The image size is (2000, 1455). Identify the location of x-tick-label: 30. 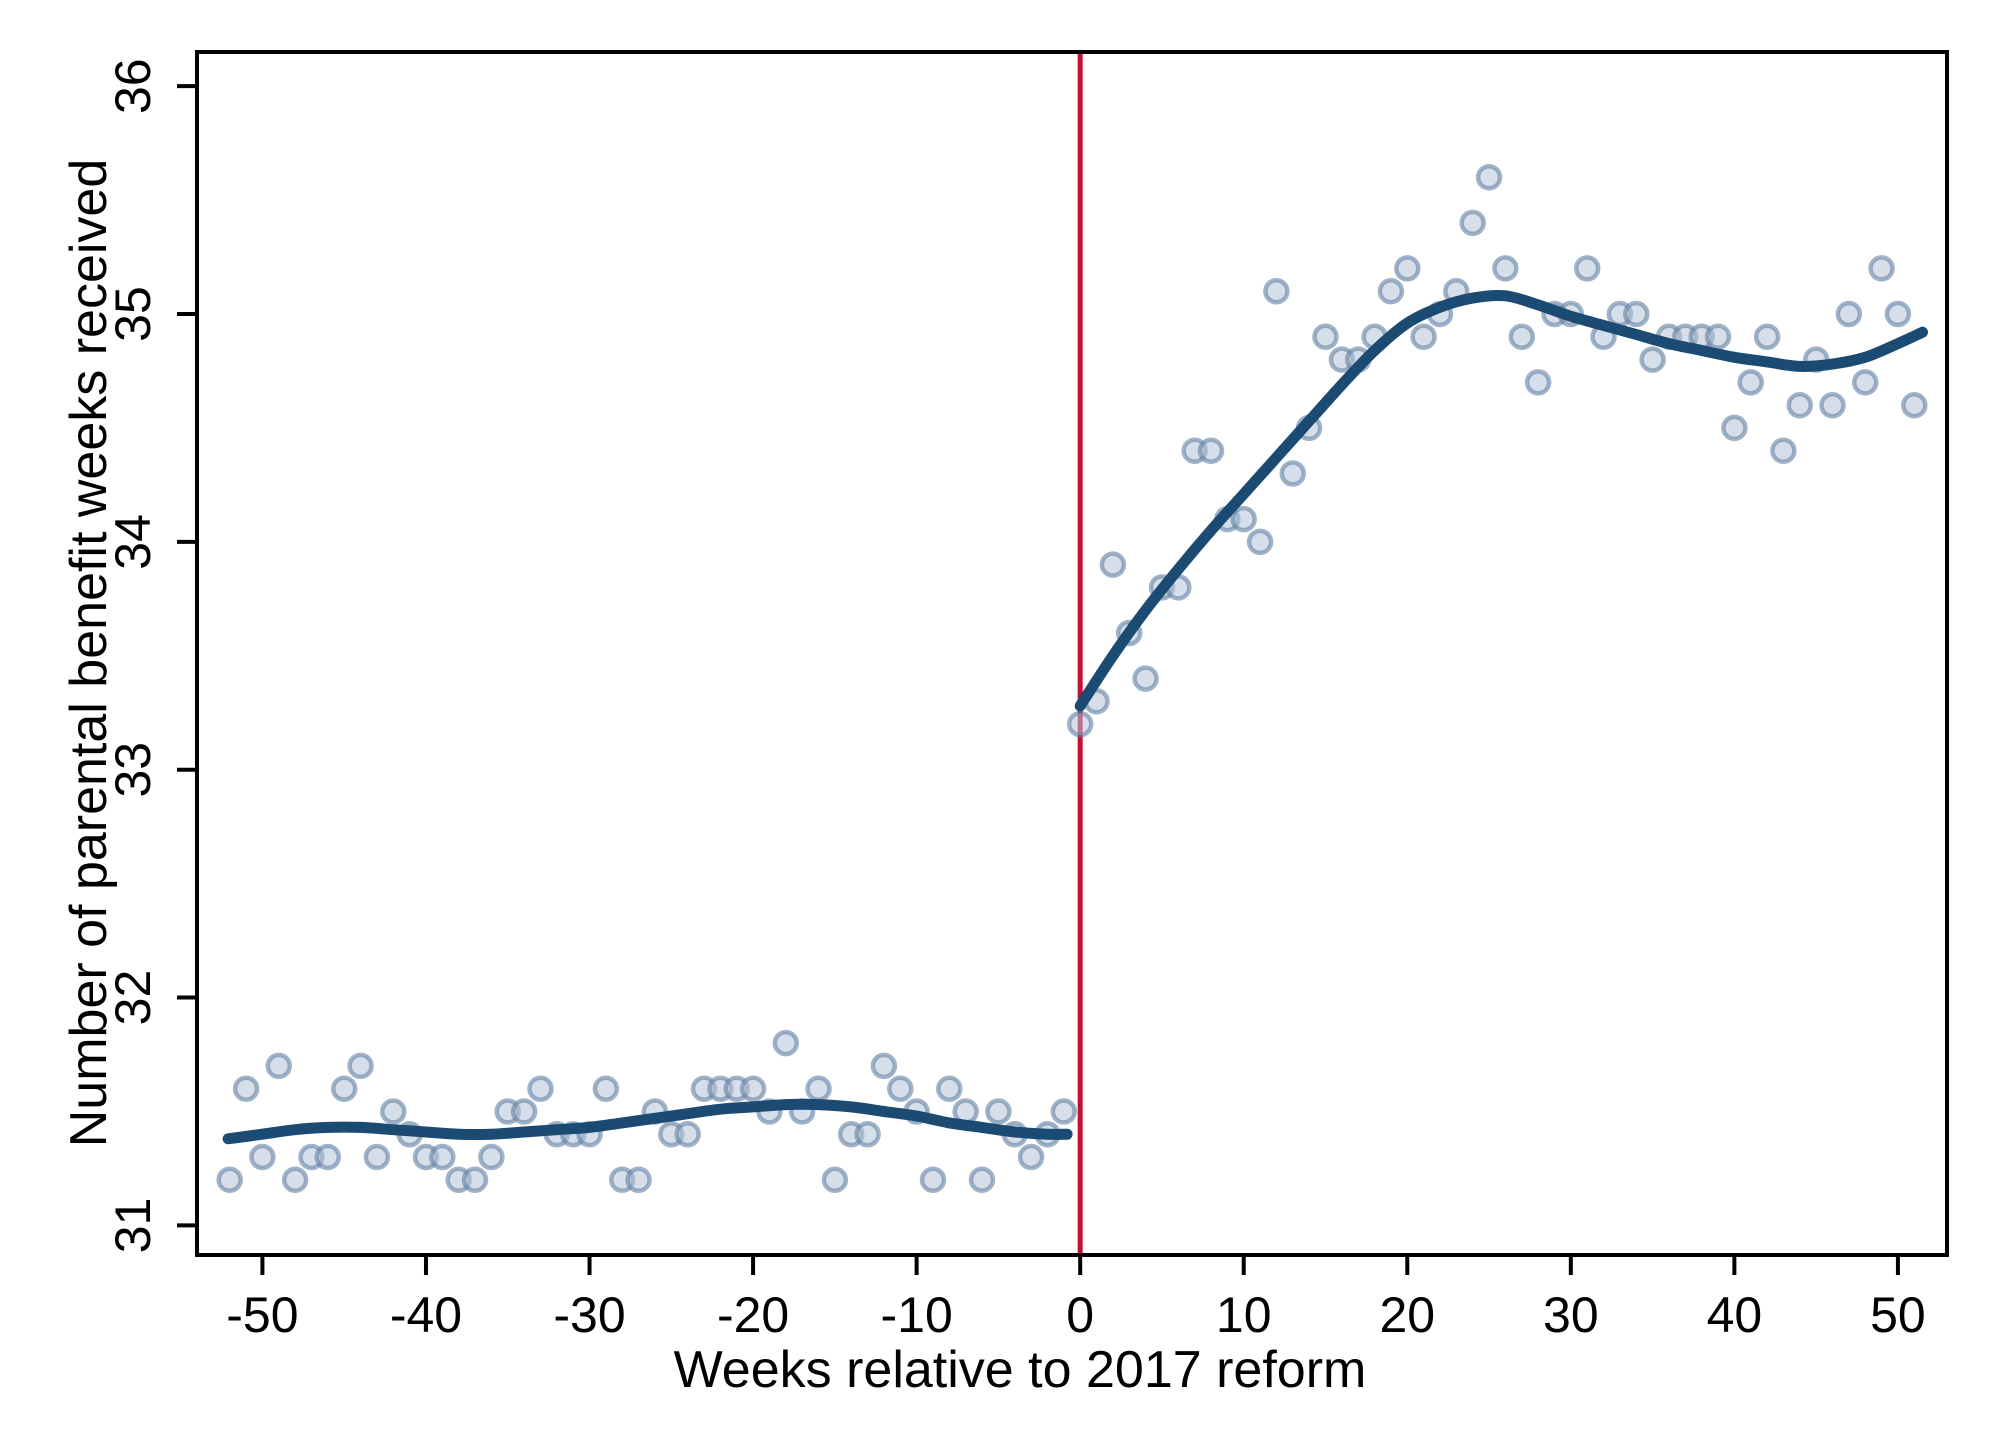
(1571, 1315).